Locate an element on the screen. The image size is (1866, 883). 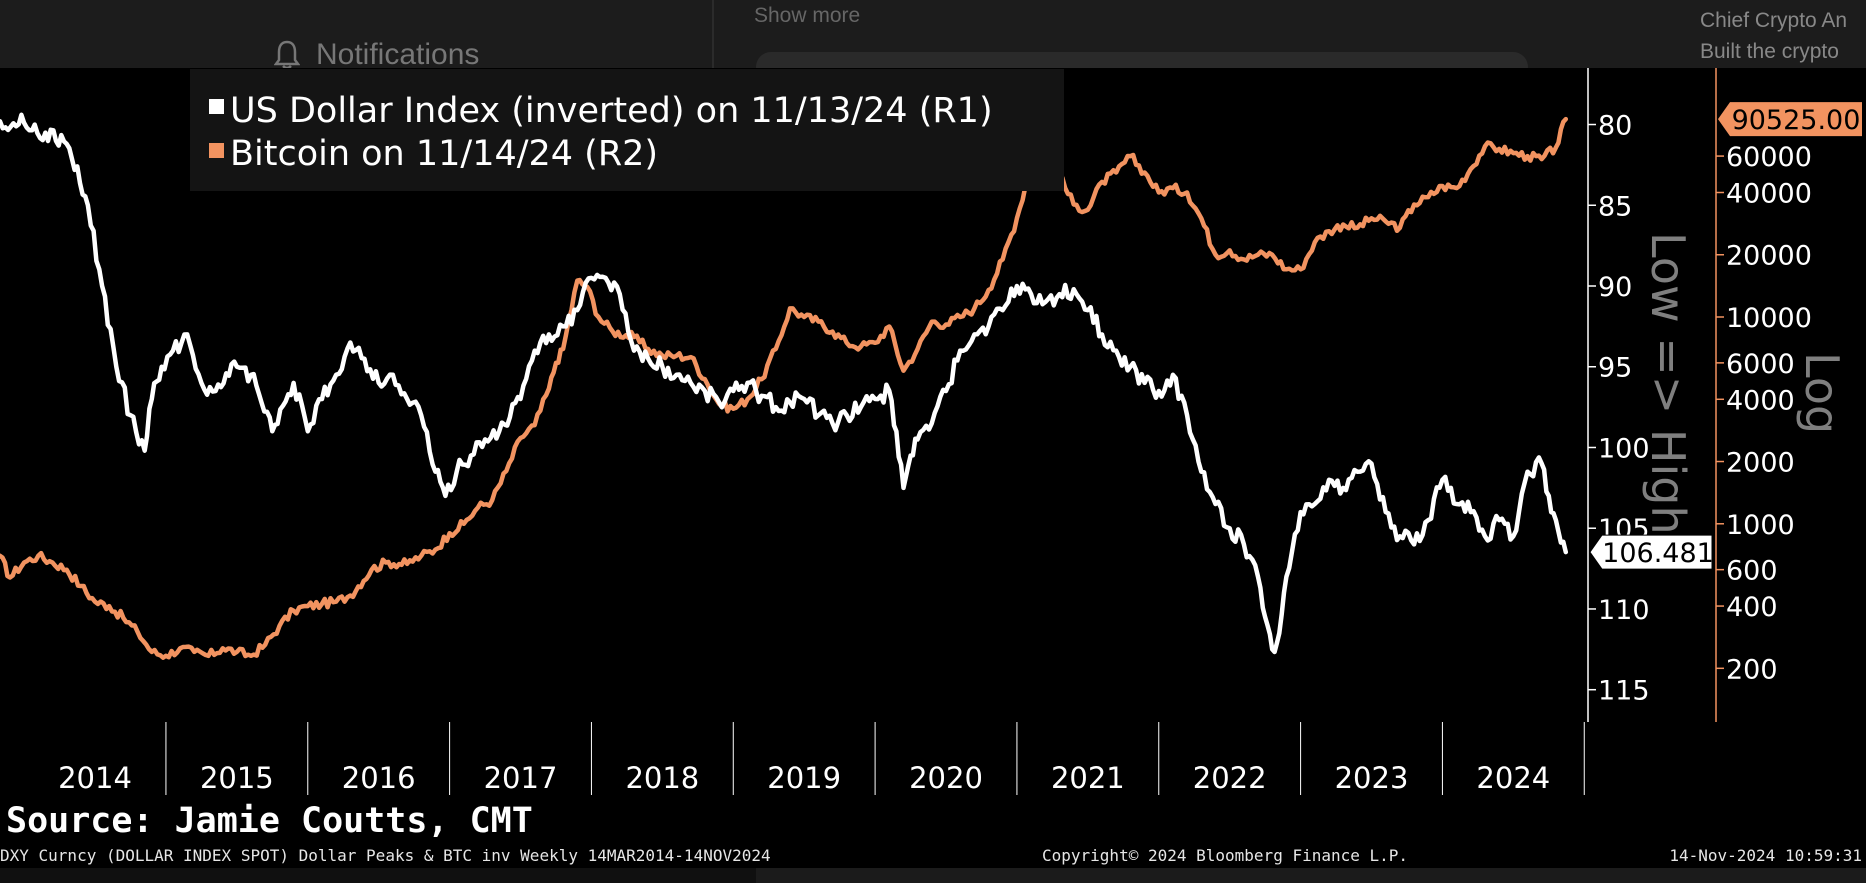
r2-tick-label: 40000 is located at coordinates (1769, 193).